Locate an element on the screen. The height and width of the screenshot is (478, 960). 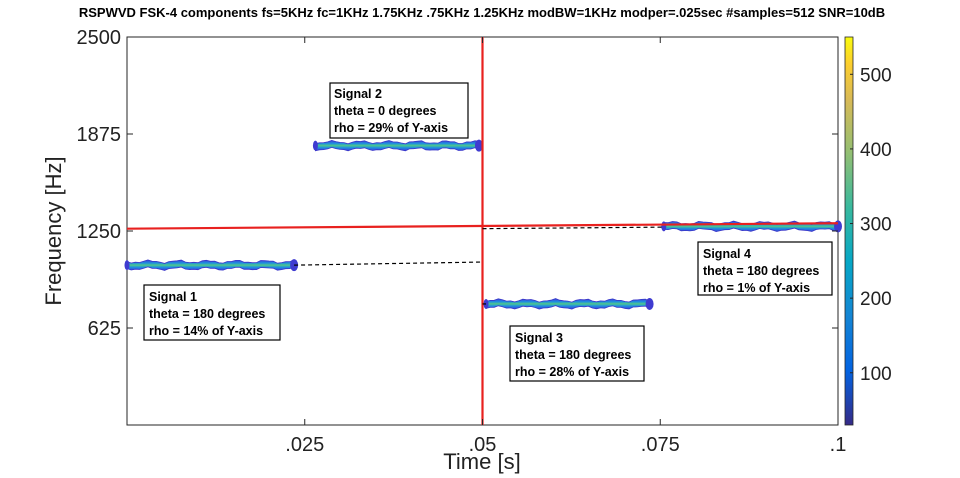
colorbar-tick-label: 500 is located at coordinates (876, 75).